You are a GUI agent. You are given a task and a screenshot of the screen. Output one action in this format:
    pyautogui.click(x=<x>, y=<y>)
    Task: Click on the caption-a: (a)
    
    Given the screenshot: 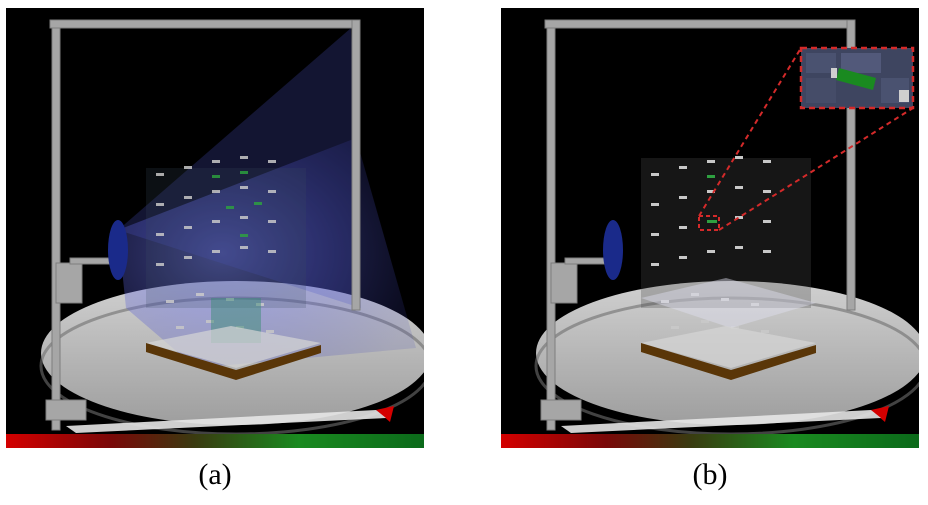 What is the action you would take?
    pyautogui.click(x=215, y=474)
    